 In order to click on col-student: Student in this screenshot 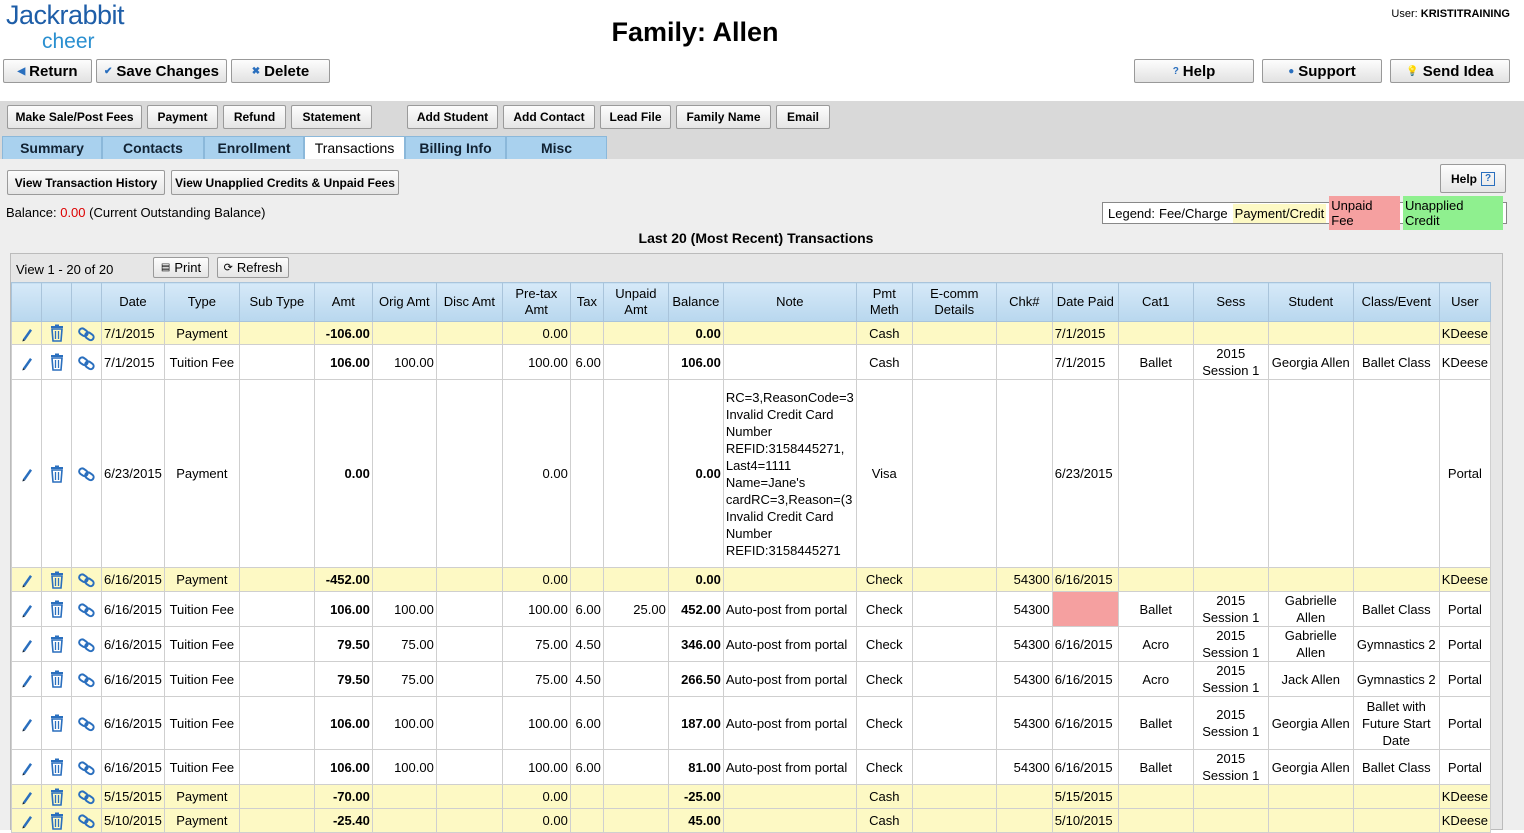, I will do `click(1310, 302)`.